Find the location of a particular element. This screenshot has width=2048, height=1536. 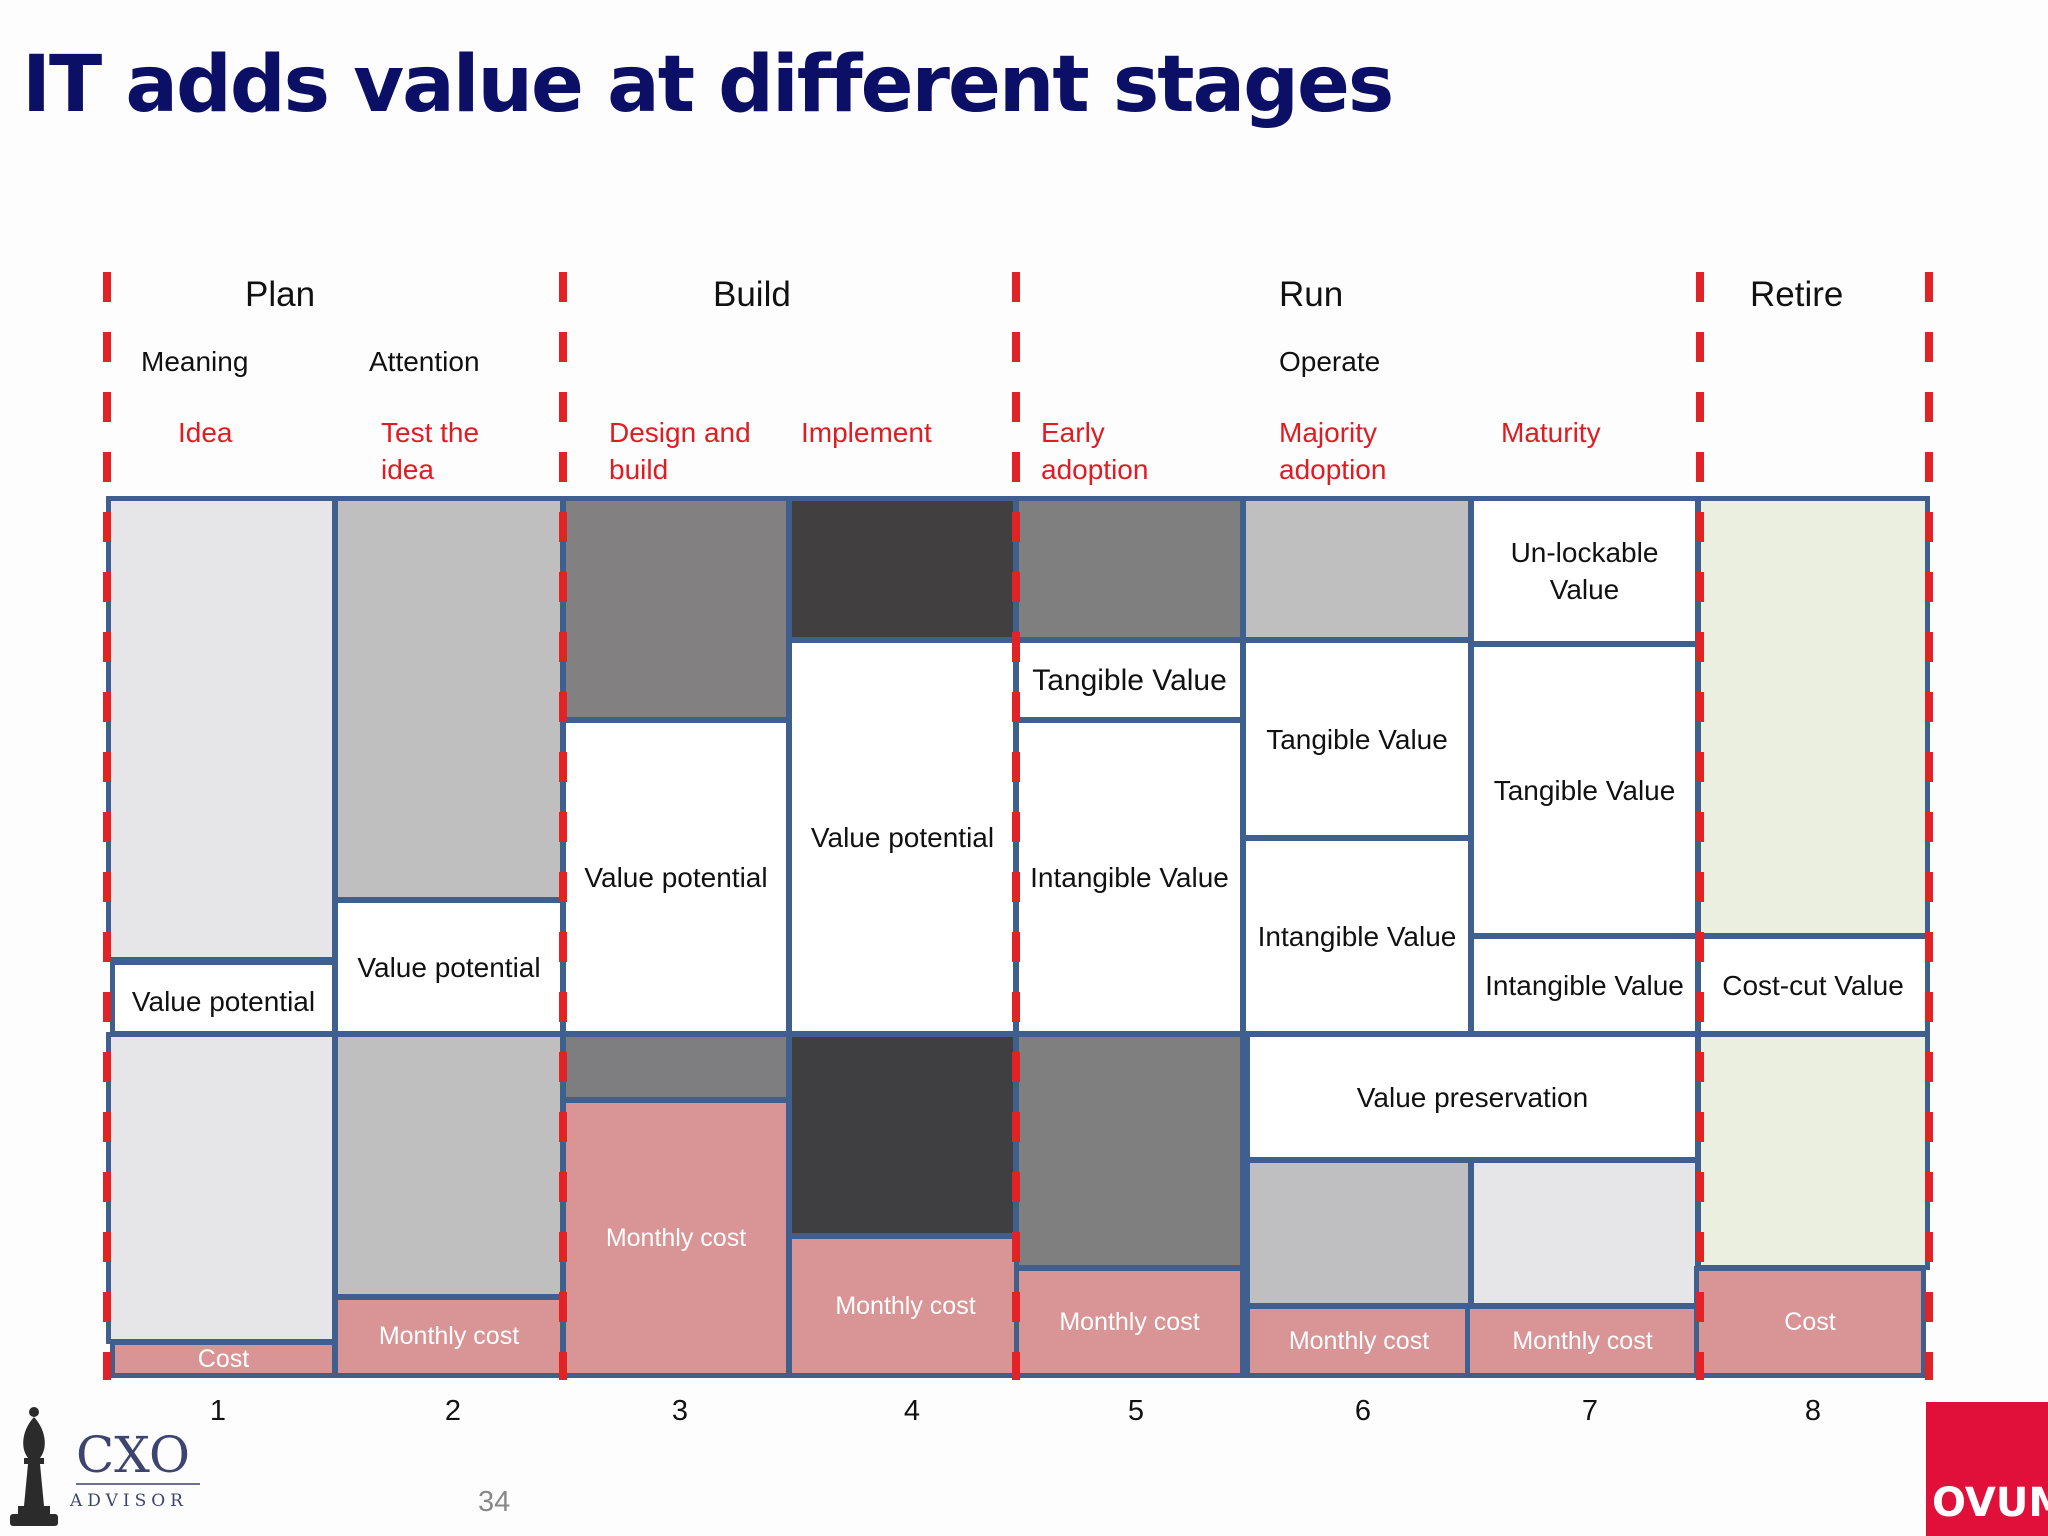

col3-monthly-cost: Monthly cost is located at coordinates (676, 1238).